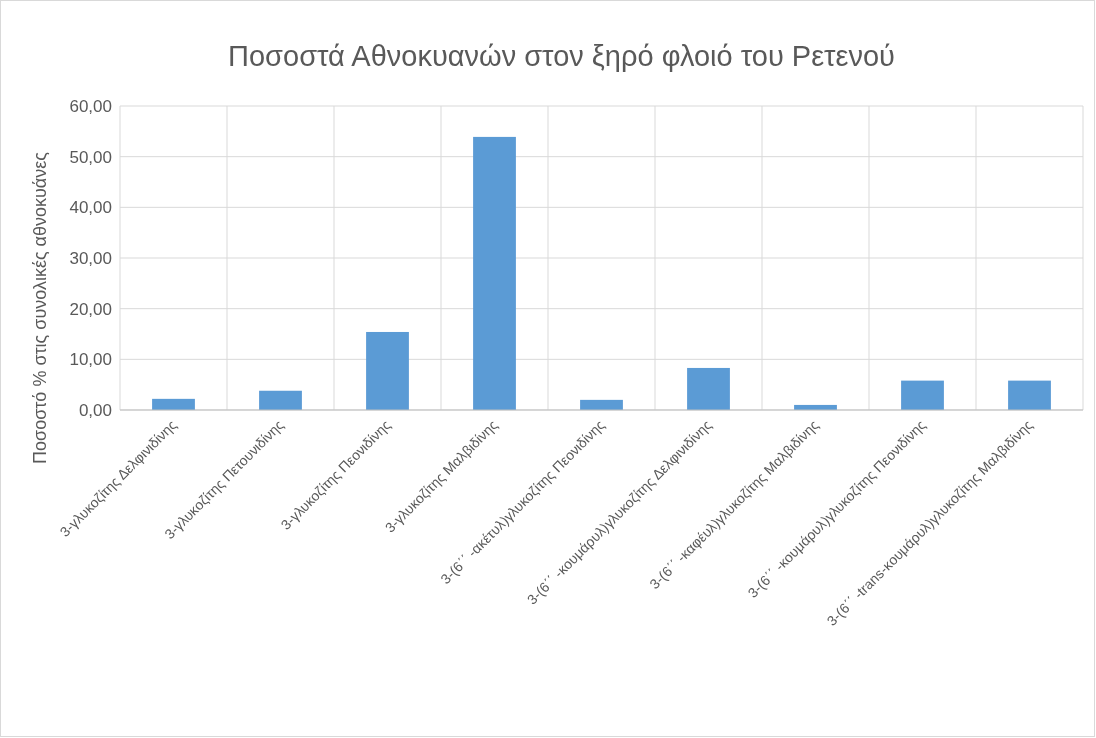 This screenshot has width=1096, height=738. Describe the element at coordinates (90, 157) in the screenshot. I see `y-tick-label: 50,00` at that location.